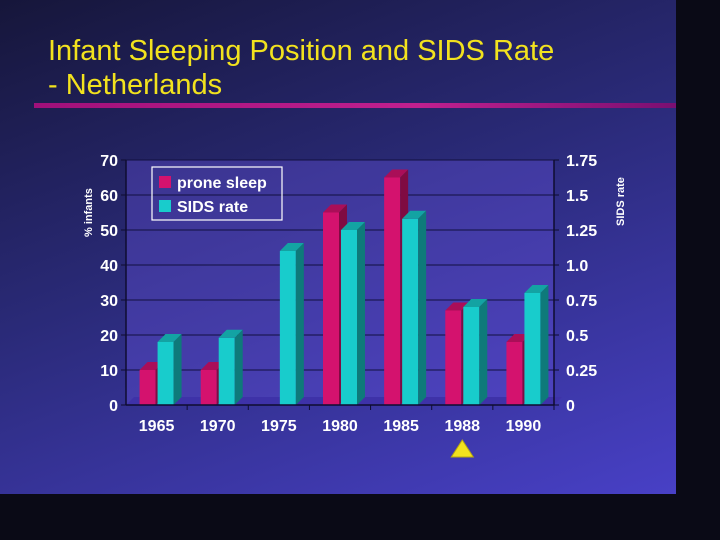  Describe the element at coordinates (462, 426) in the screenshot. I see `x-tick-label: 1988` at that location.